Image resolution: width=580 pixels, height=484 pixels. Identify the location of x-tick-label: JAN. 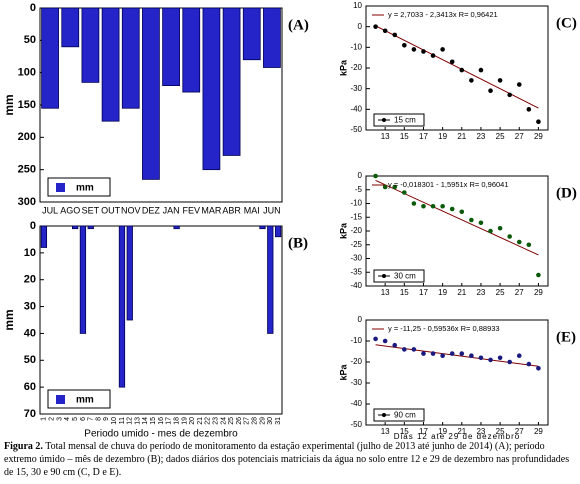
(171, 210).